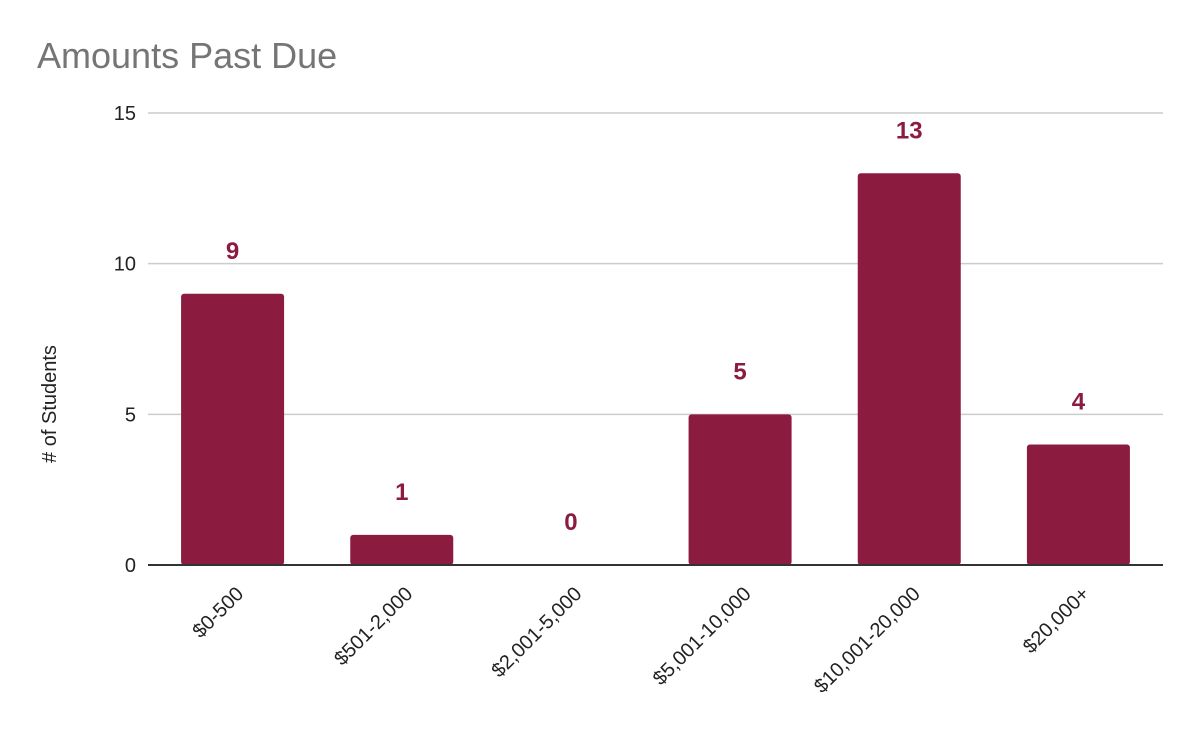 The image size is (1200, 742). Describe the element at coordinates (232, 251) in the screenshot. I see `data-label: 9` at that location.